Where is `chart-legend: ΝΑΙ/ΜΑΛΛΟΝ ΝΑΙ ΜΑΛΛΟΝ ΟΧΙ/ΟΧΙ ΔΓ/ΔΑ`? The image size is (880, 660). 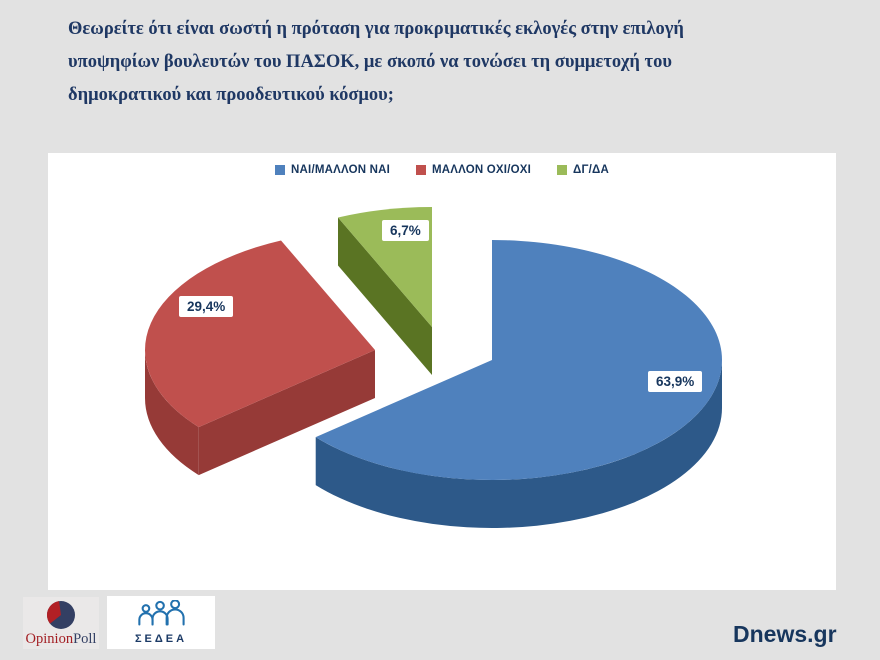 chart-legend: ΝΑΙ/ΜΑΛΛΟΝ ΝΑΙ ΜΑΛΛΟΝ ΟΧΙ/ΟΧΙ ΔΓ/ΔΑ is located at coordinates (442, 170).